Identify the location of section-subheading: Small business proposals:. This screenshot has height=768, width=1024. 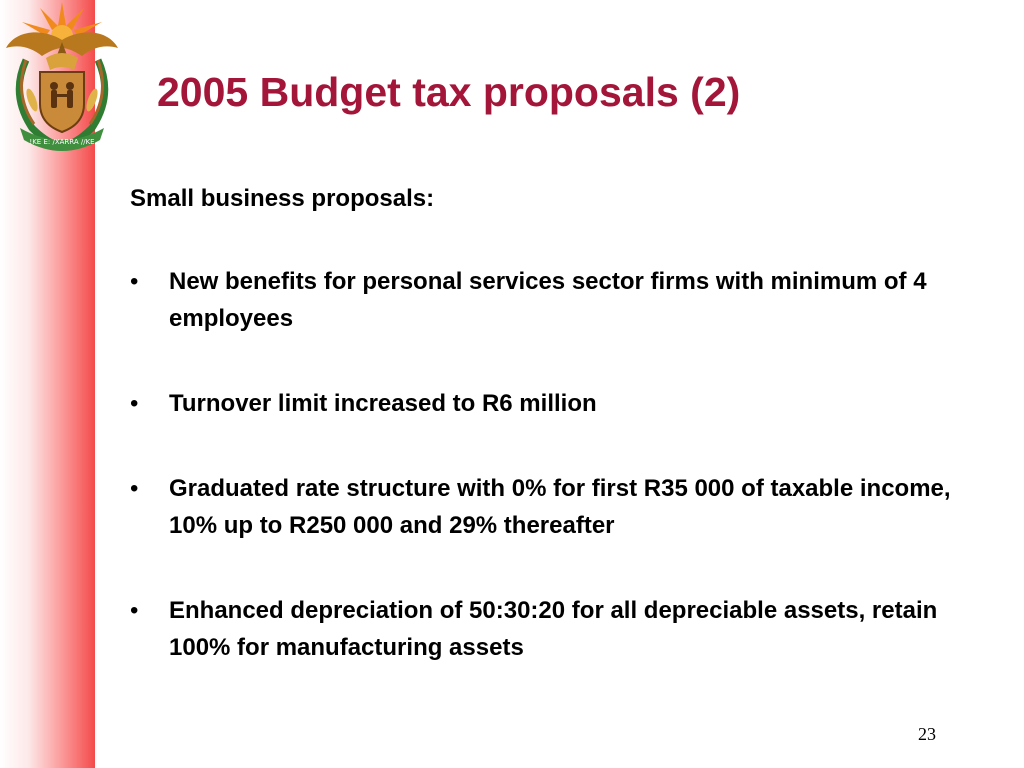
(282, 198).